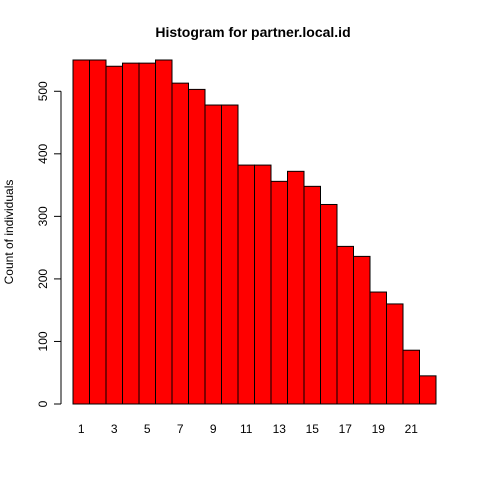 This screenshot has width=480, height=480. Describe the element at coordinates (43, 341) in the screenshot. I see `y-tick-label-100: 100` at that location.